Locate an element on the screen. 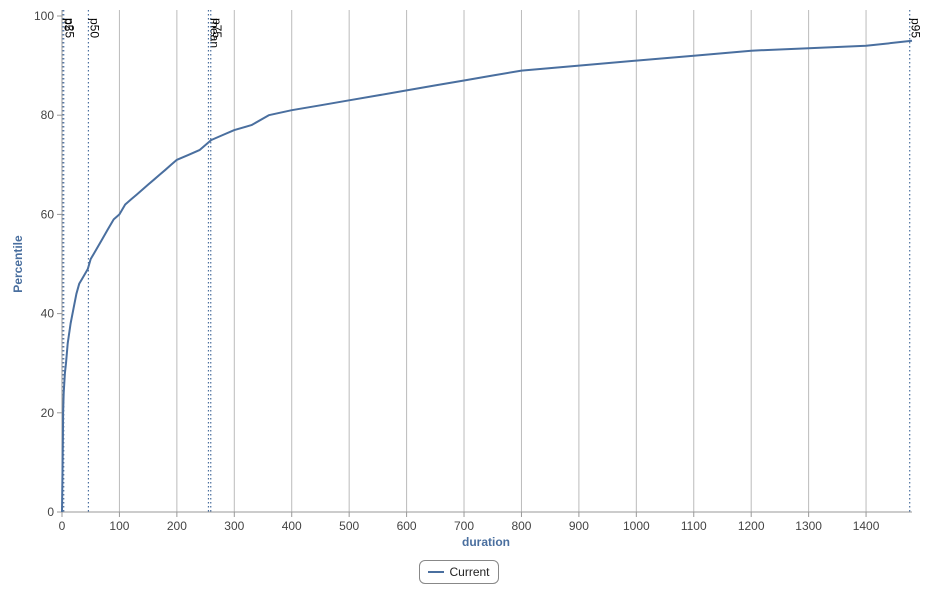 The image size is (932, 594). marker-label-p75: p75 is located at coordinates (217, 28).